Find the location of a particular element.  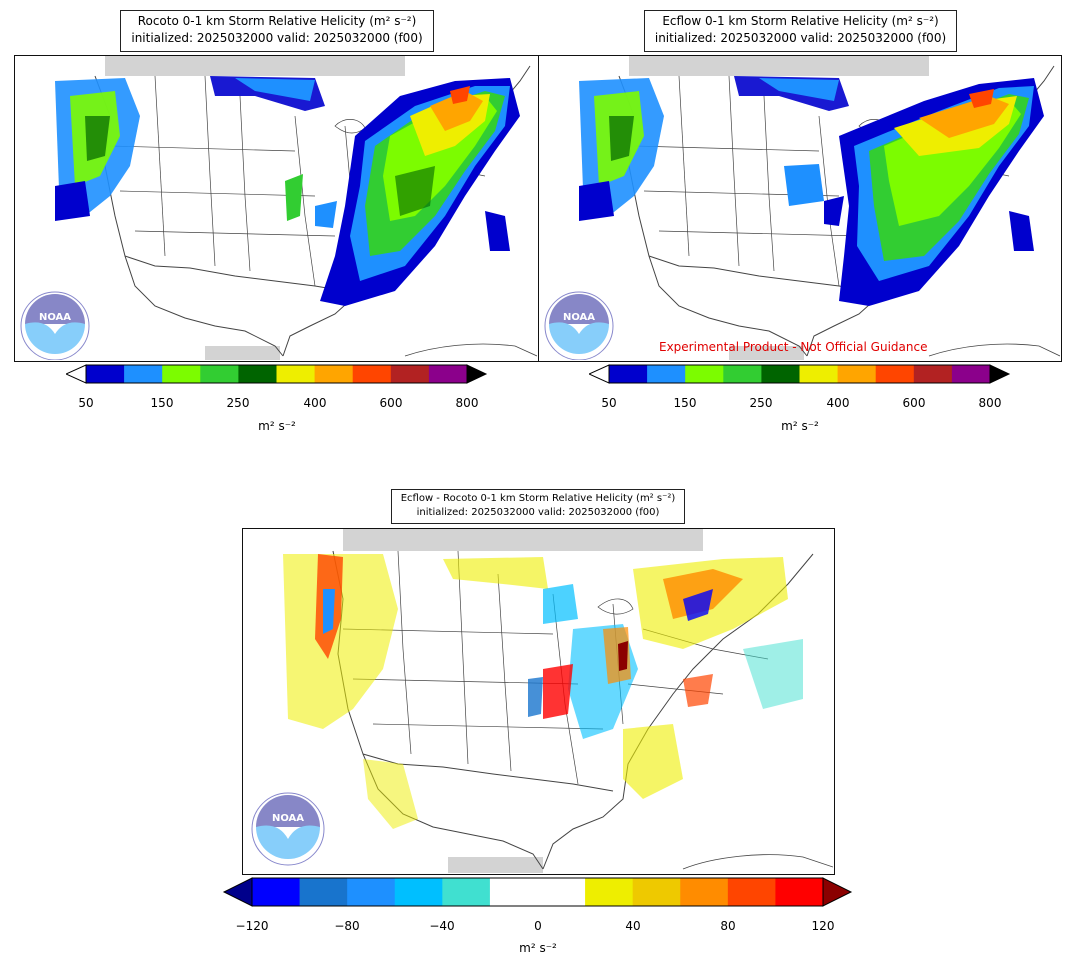

ecflow-cb-tick: 150 is located at coordinates (685, 403).